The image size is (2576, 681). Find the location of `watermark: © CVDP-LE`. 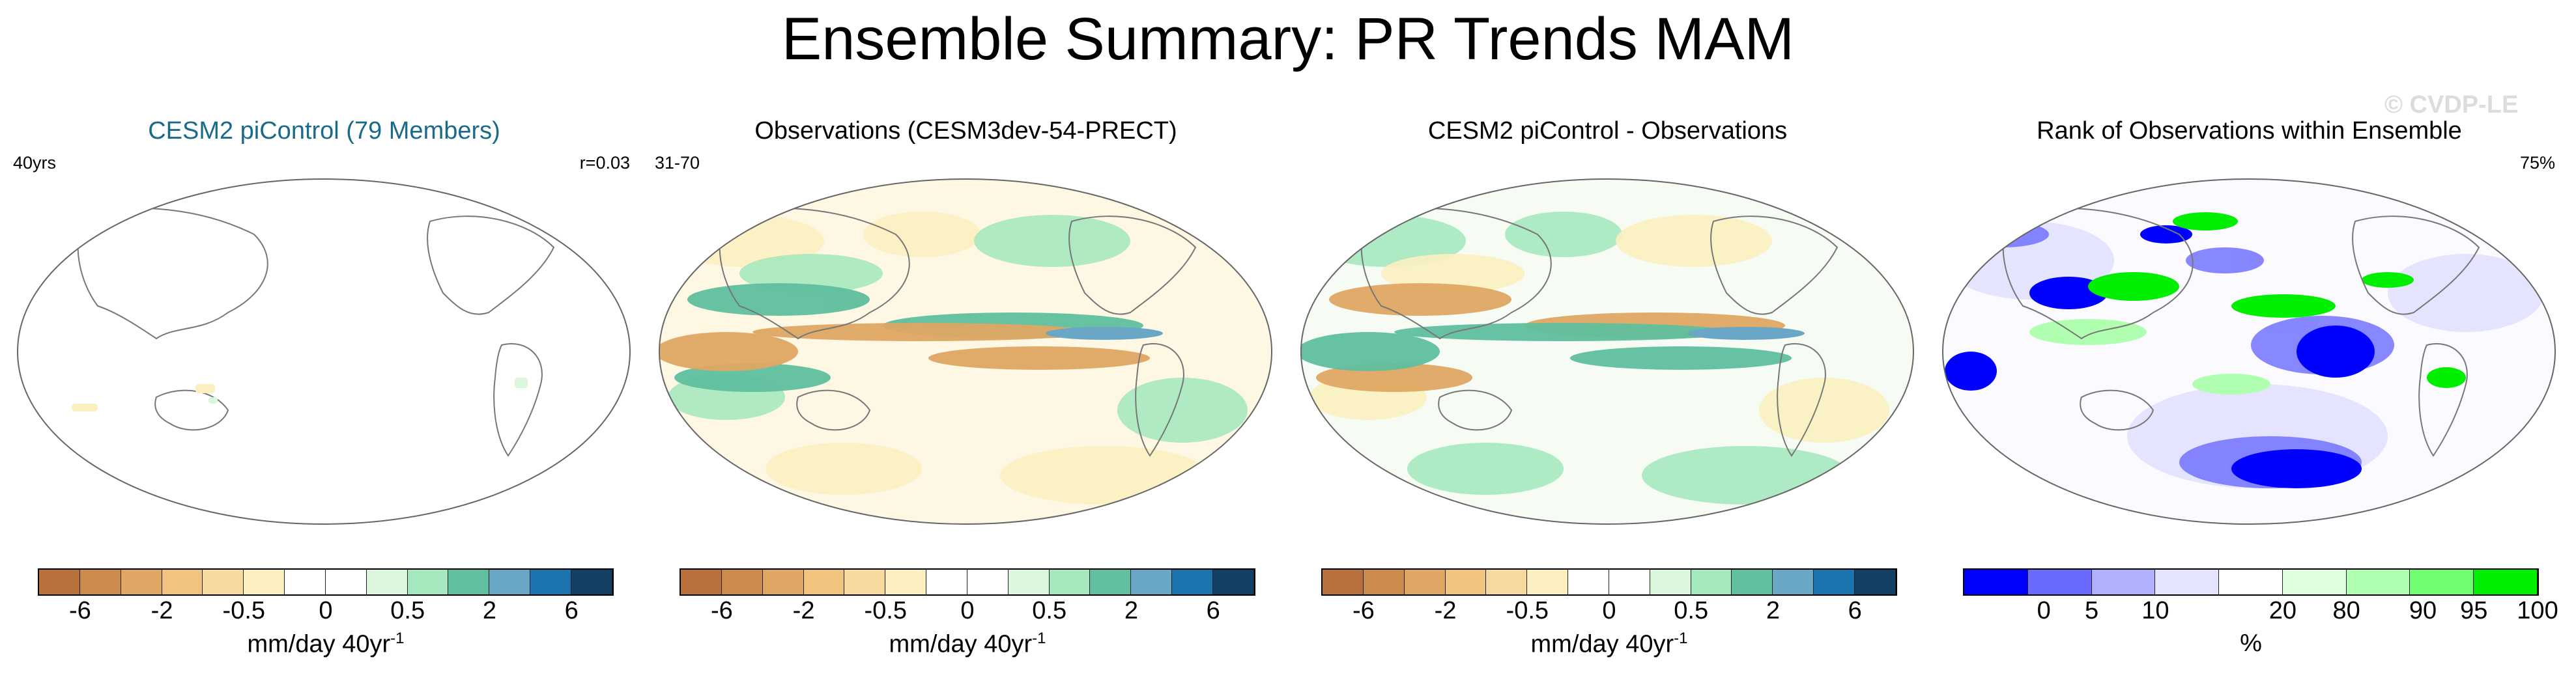

watermark: © CVDP-LE is located at coordinates (2451, 104).